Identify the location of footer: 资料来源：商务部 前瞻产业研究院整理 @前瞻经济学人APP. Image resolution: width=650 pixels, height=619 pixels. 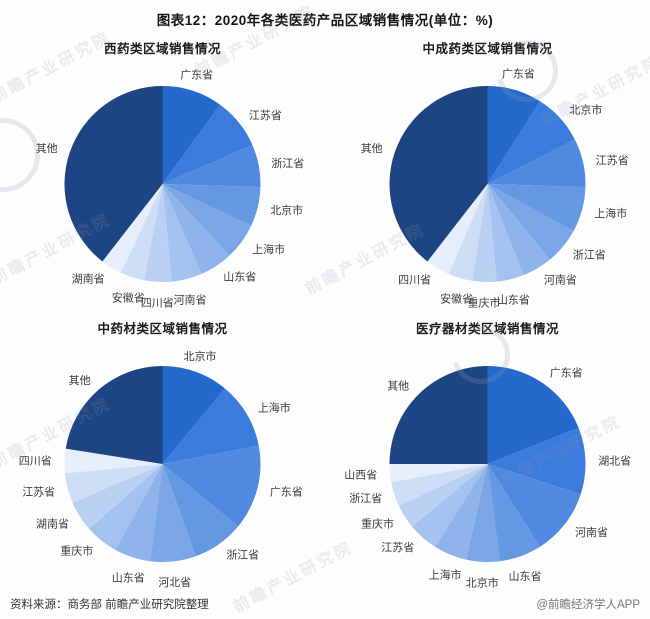
(325, 604).